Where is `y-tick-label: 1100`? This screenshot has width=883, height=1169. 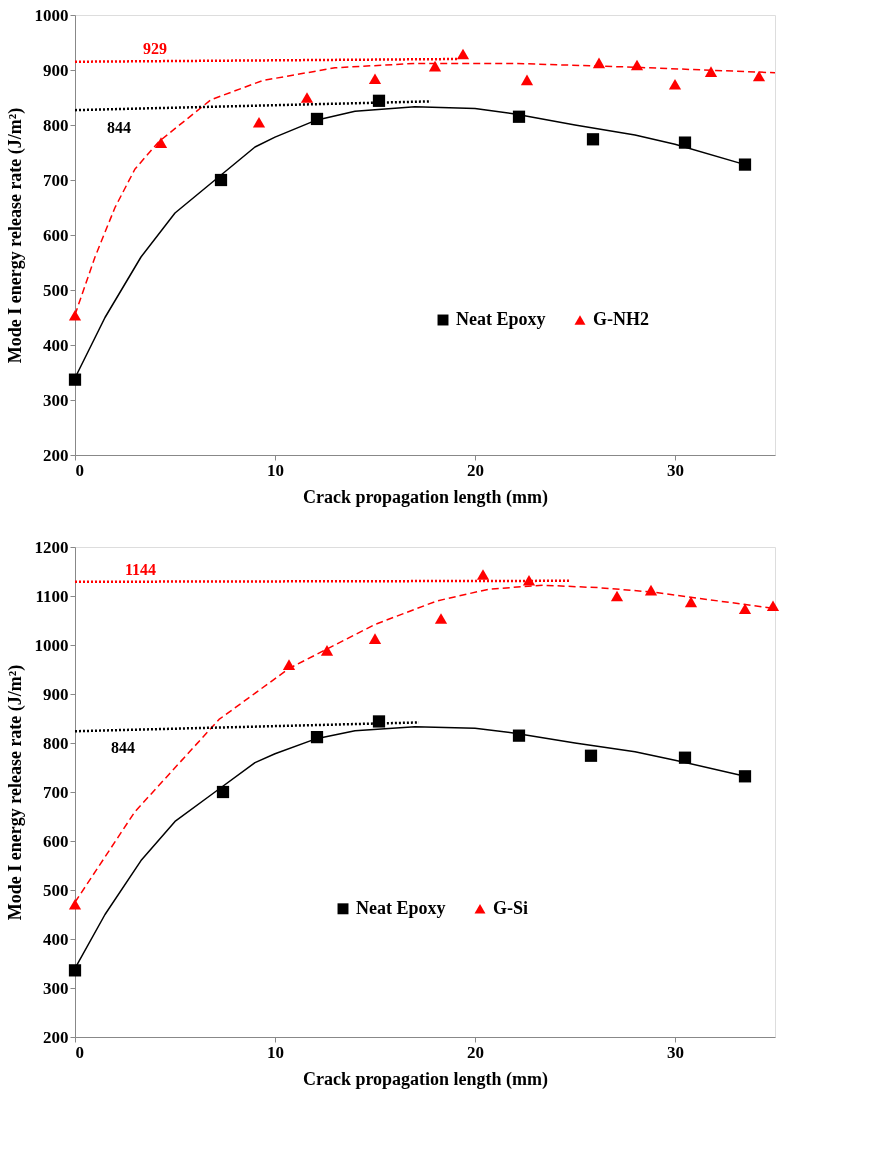 y-tick-label: 1100 is located at coordinates (52, 596).